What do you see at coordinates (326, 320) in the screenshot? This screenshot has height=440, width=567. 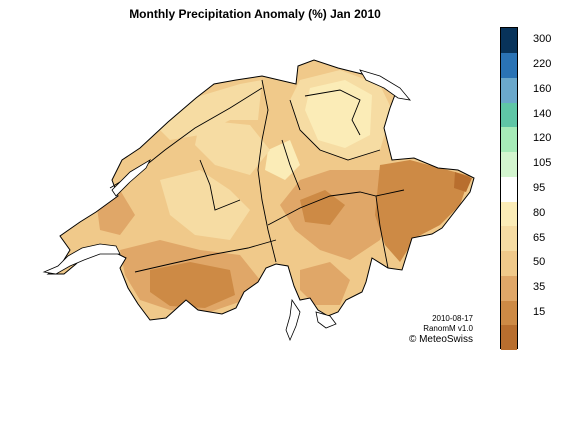 I see `lake-lugano` at bounding box center [326, 320].